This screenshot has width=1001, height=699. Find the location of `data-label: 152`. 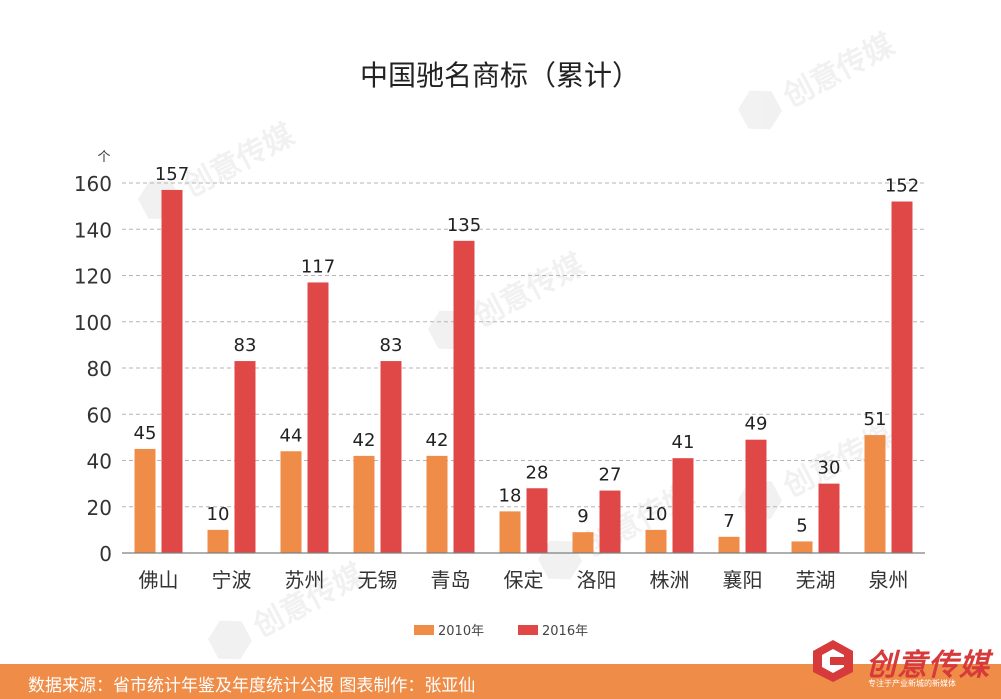

data-label: 152 is located at coordinates (902, 186).